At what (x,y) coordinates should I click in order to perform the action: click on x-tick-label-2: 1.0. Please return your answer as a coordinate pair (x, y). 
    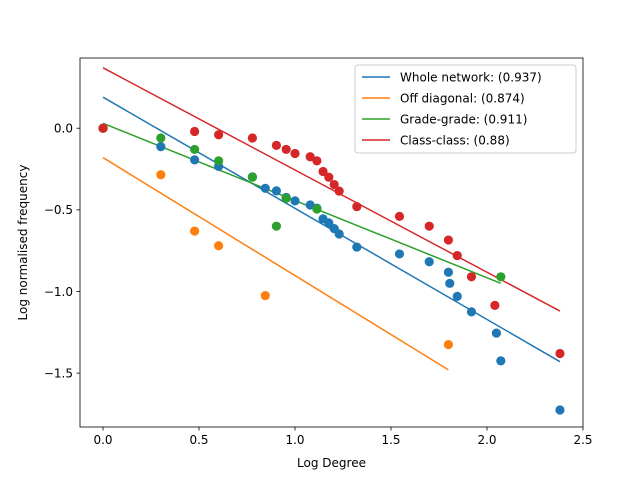
    Looking at the image, I should click on (294, 440).